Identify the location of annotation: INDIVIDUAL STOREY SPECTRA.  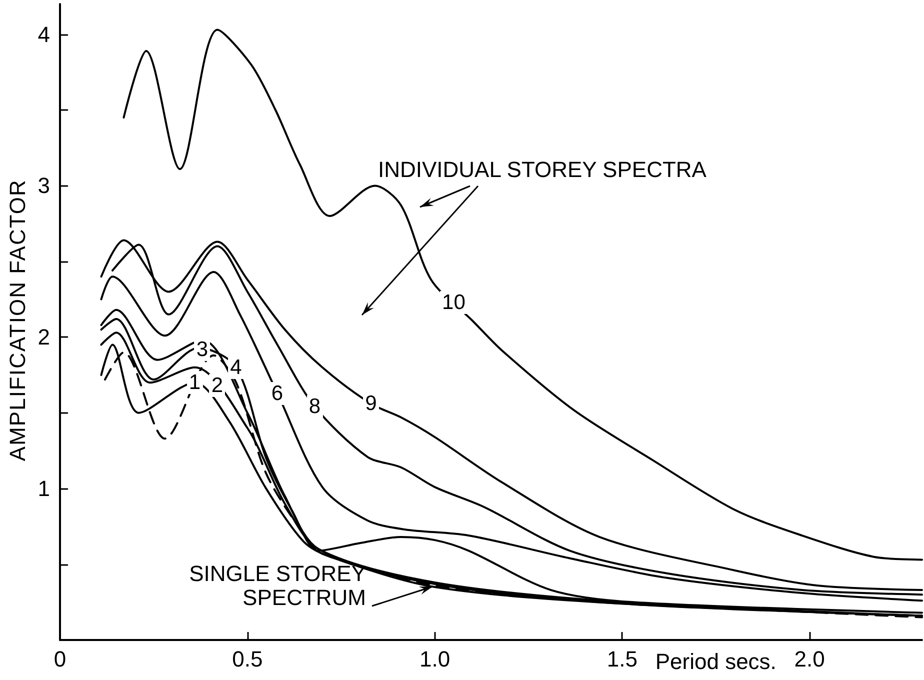
(542, 169).